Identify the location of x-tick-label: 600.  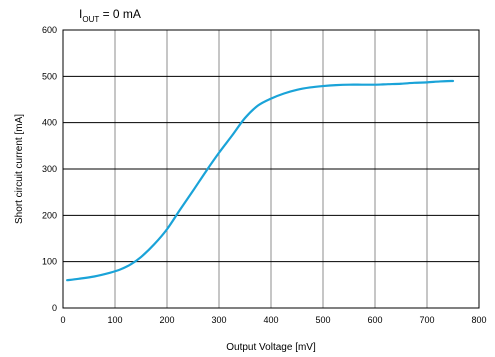
(374, 320).